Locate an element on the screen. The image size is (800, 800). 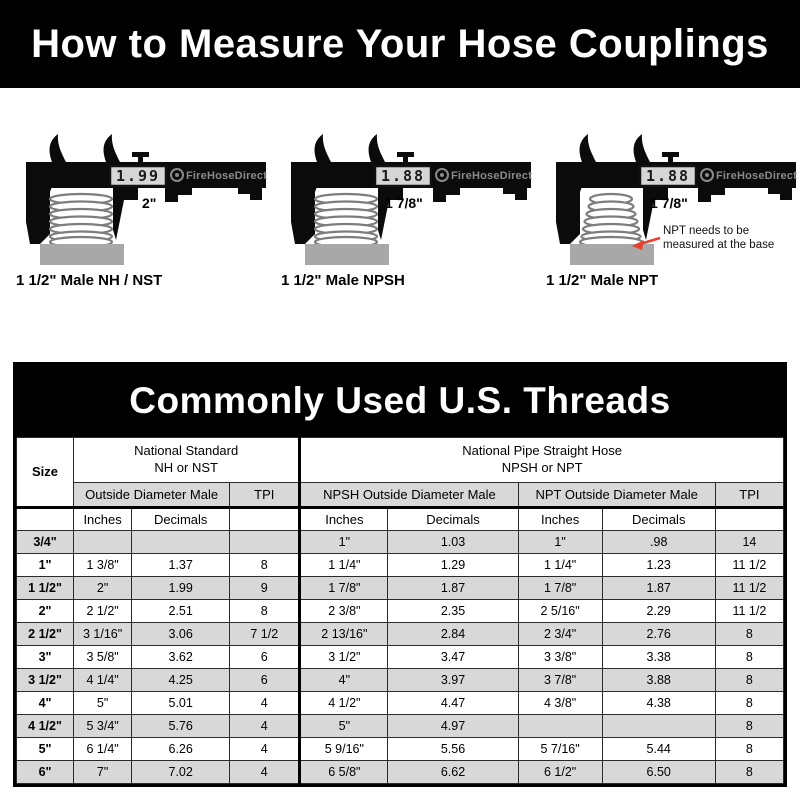
table-cell: 7 1/2 is located at coordinates (265, 634).